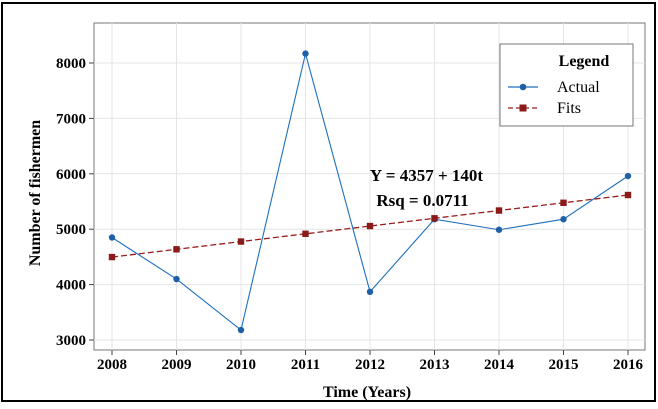 The image size is (658, 409). I want to click on y-axis-title: Number of fishermen, so click(35, 193).